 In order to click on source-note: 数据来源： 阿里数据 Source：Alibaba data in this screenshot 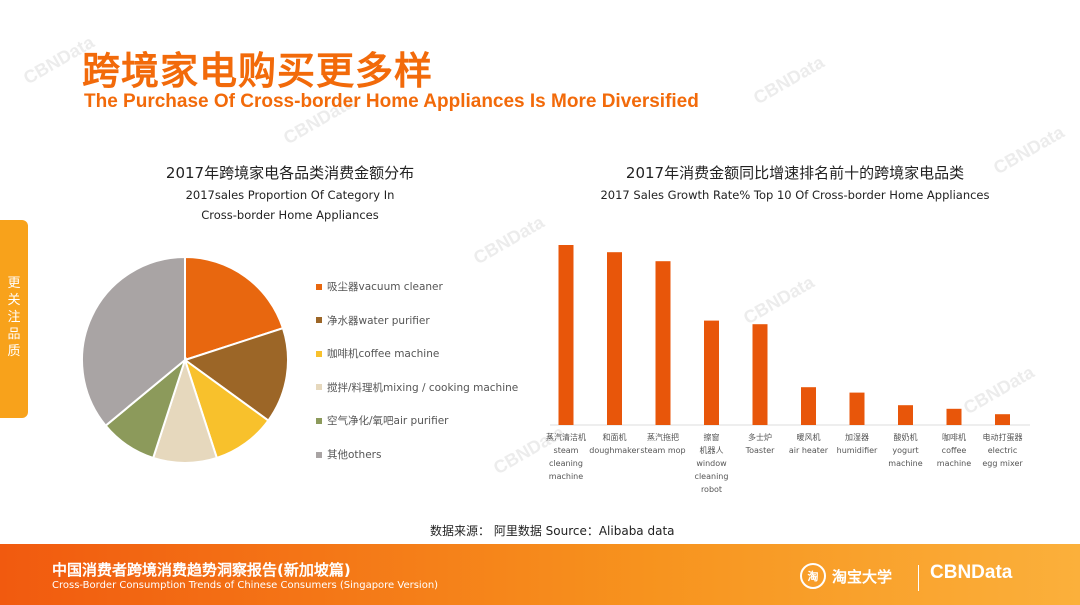, I will do `click(552, 531)`.